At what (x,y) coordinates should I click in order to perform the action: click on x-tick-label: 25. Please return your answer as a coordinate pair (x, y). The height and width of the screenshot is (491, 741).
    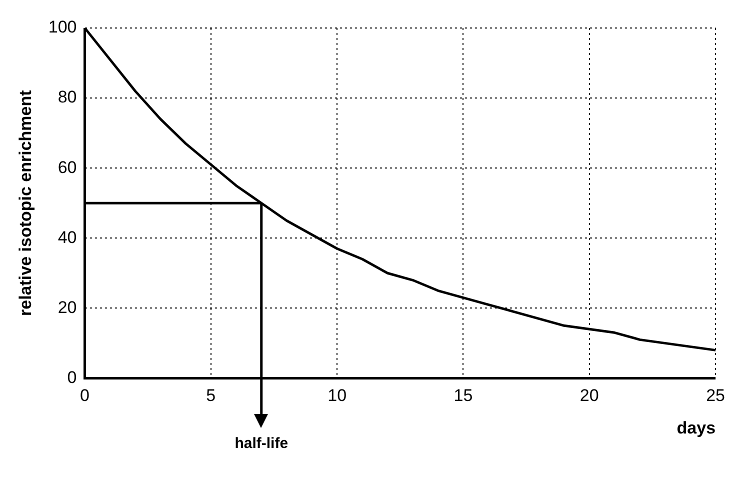
    Looking at the image, I should click on (716, 396).